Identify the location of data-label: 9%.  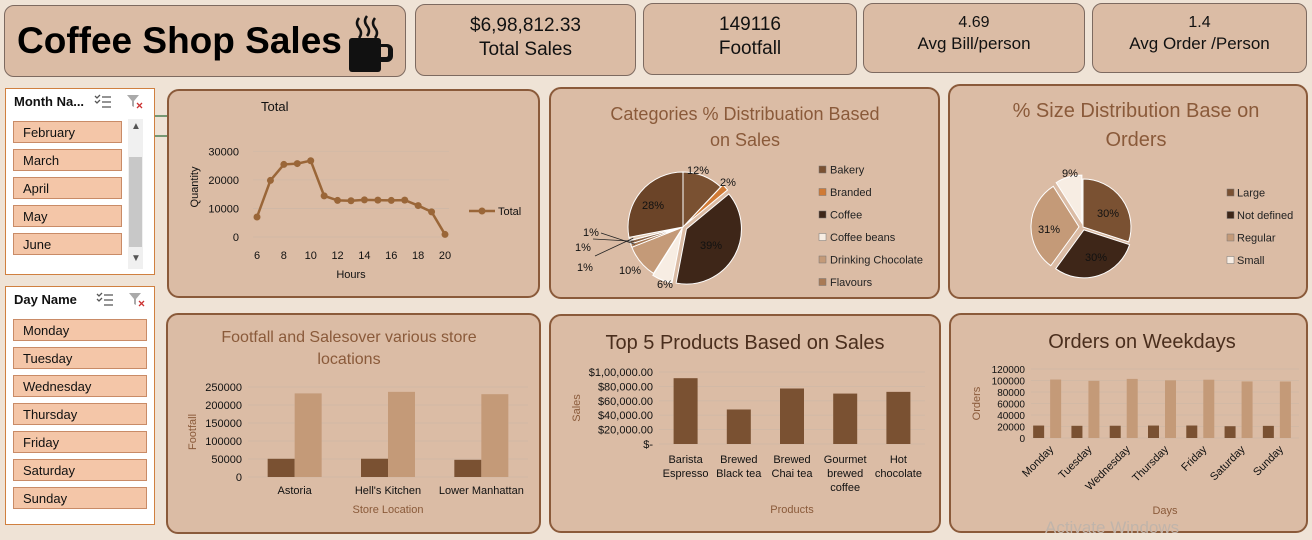
(1070, 174).